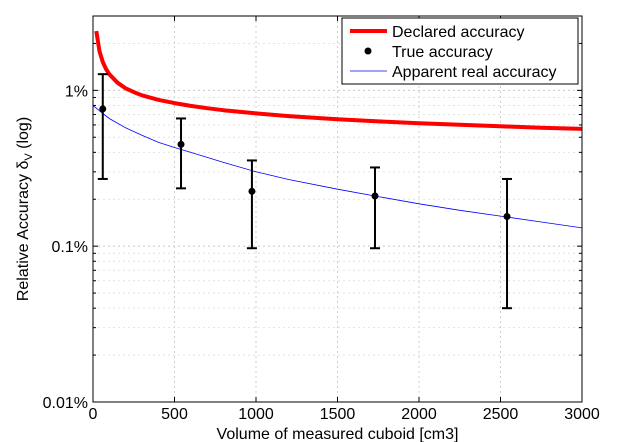 This screenshot has height=442, width=618. I want to click on y-axis-label-main: Relative Accuracy, so click(23, 236).